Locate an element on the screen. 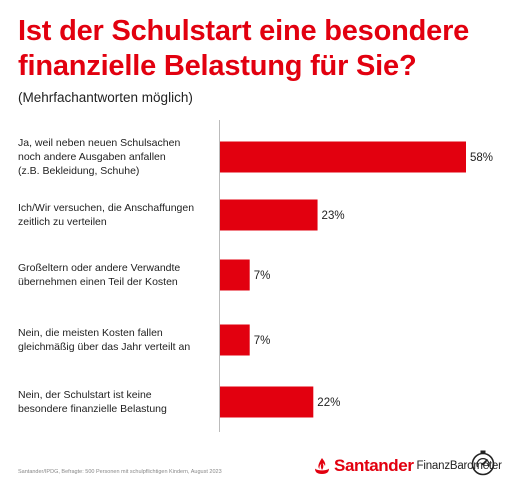 The height and width of the screenshot is (495, 512). category-label-line: besondere finanzielle Belastung is located at coordinates (92, 409).